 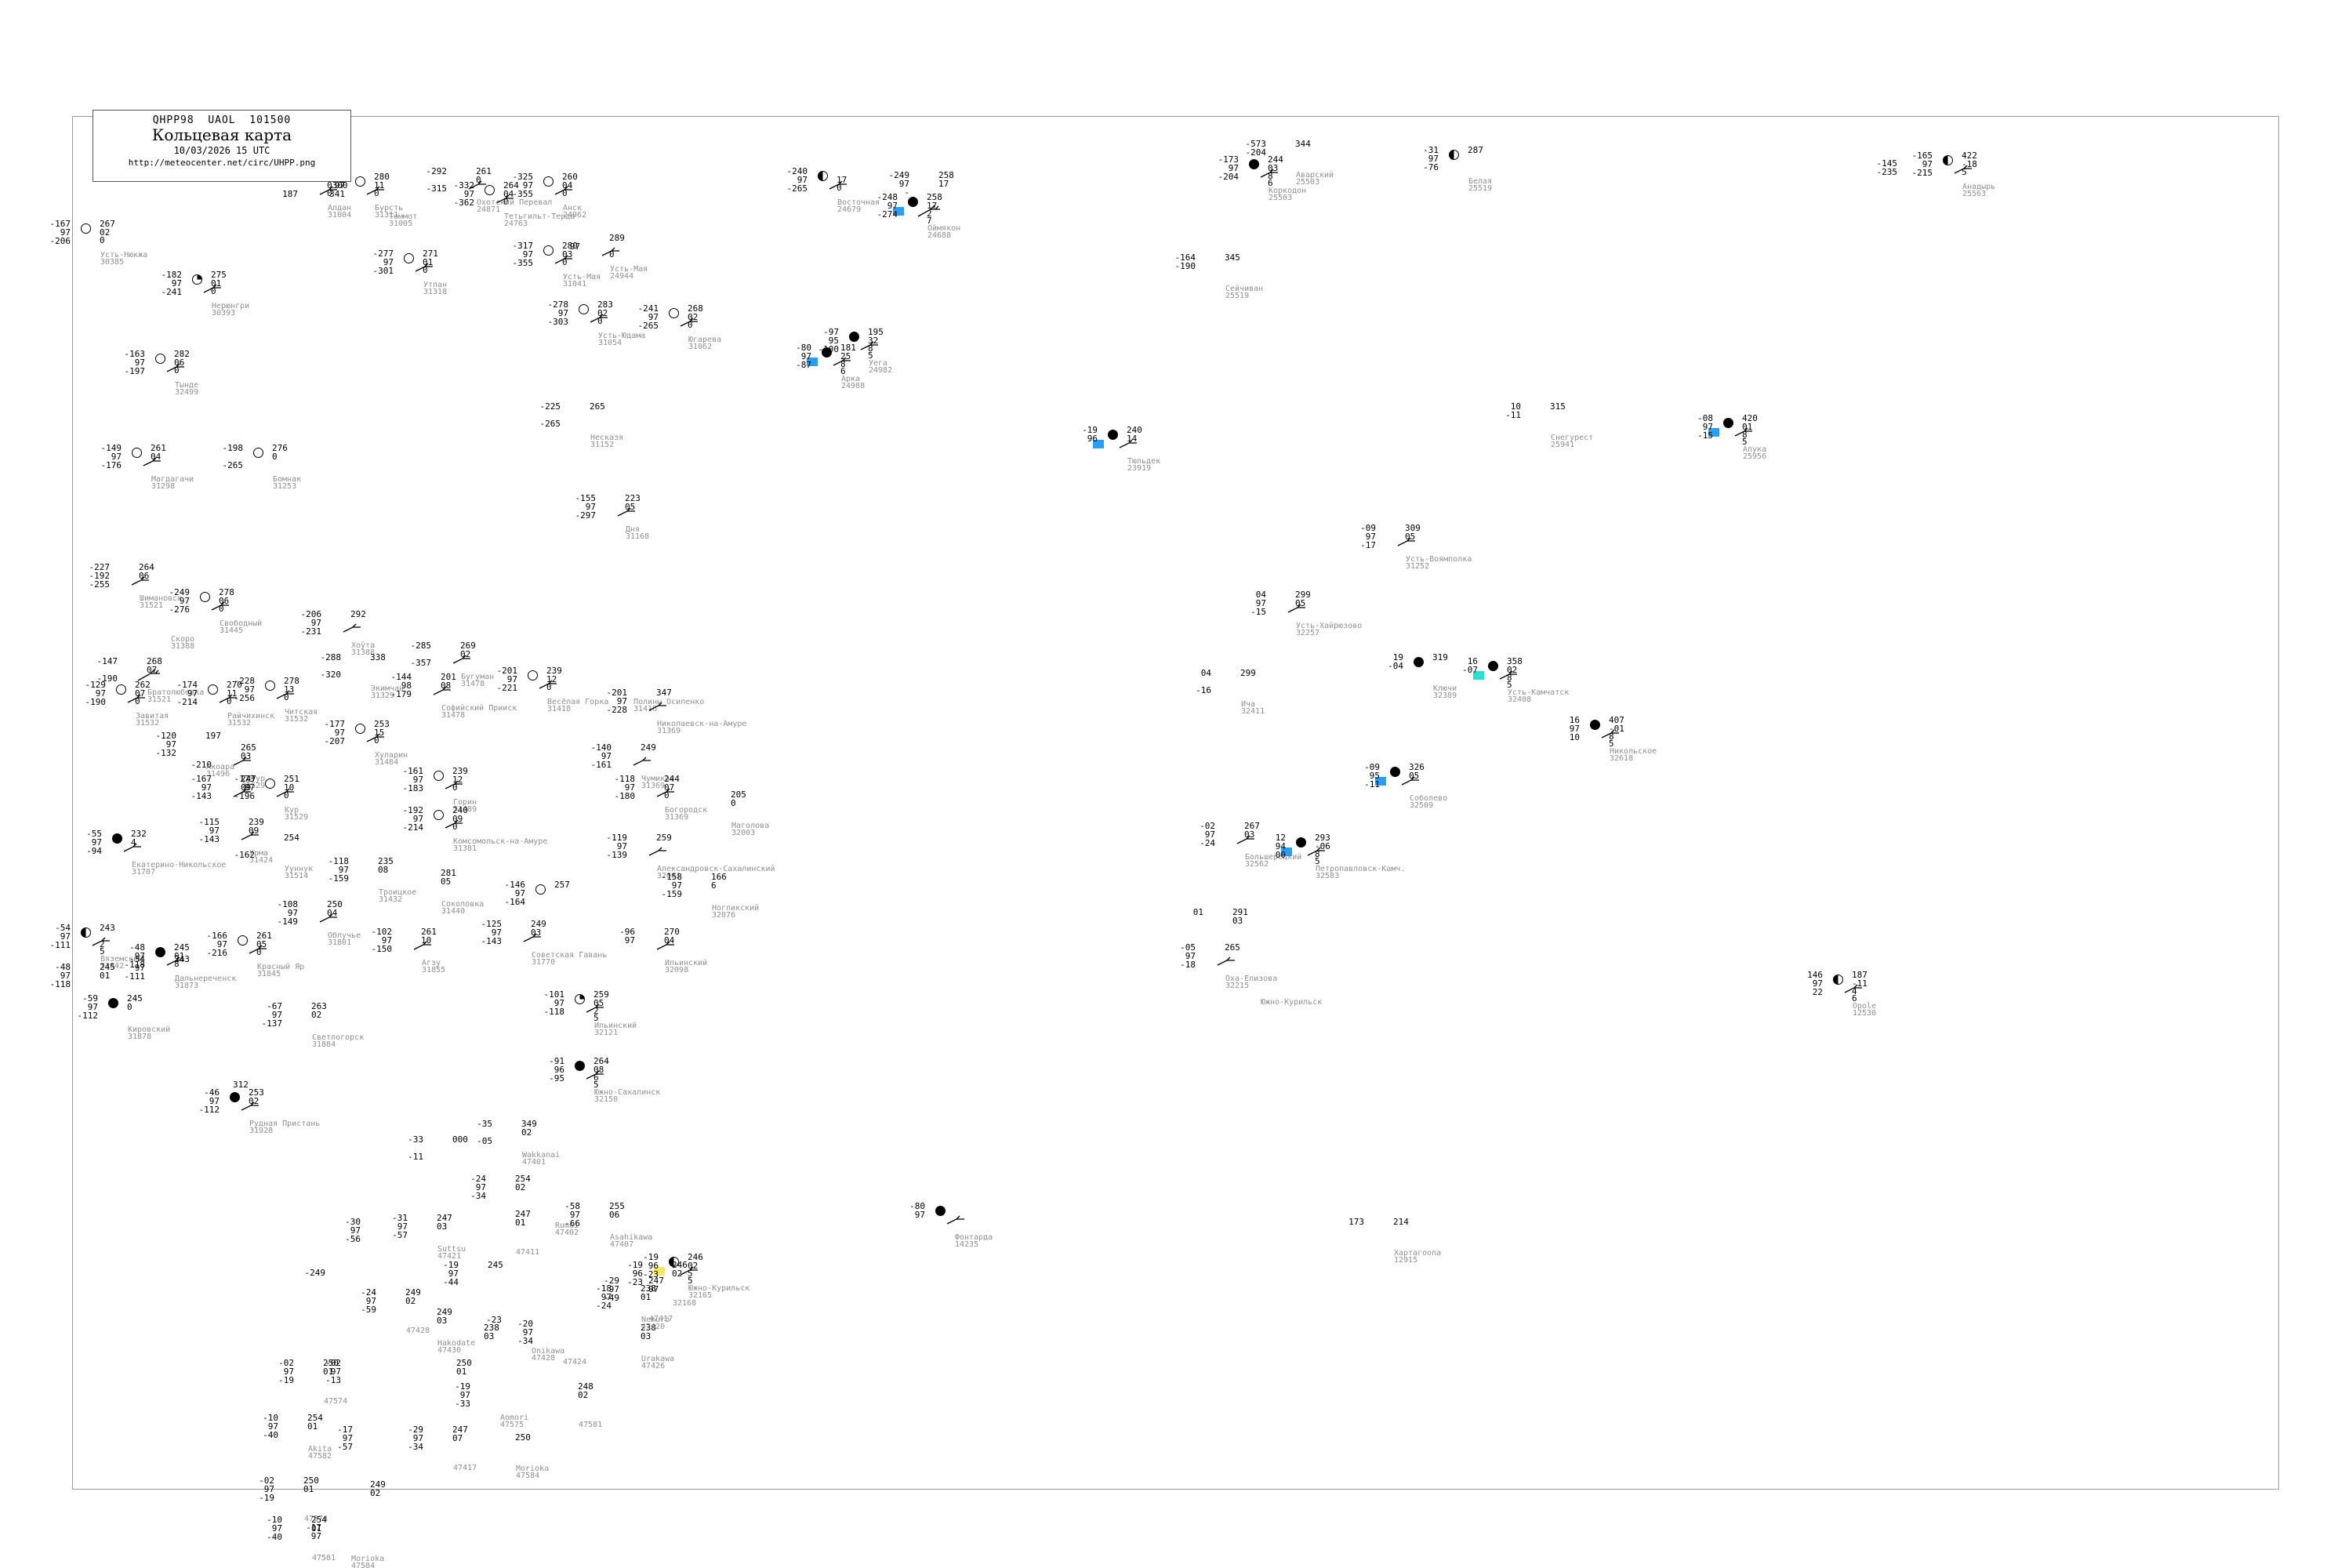 I want to click on station-name: Акоара, so click(x=220, y=767).